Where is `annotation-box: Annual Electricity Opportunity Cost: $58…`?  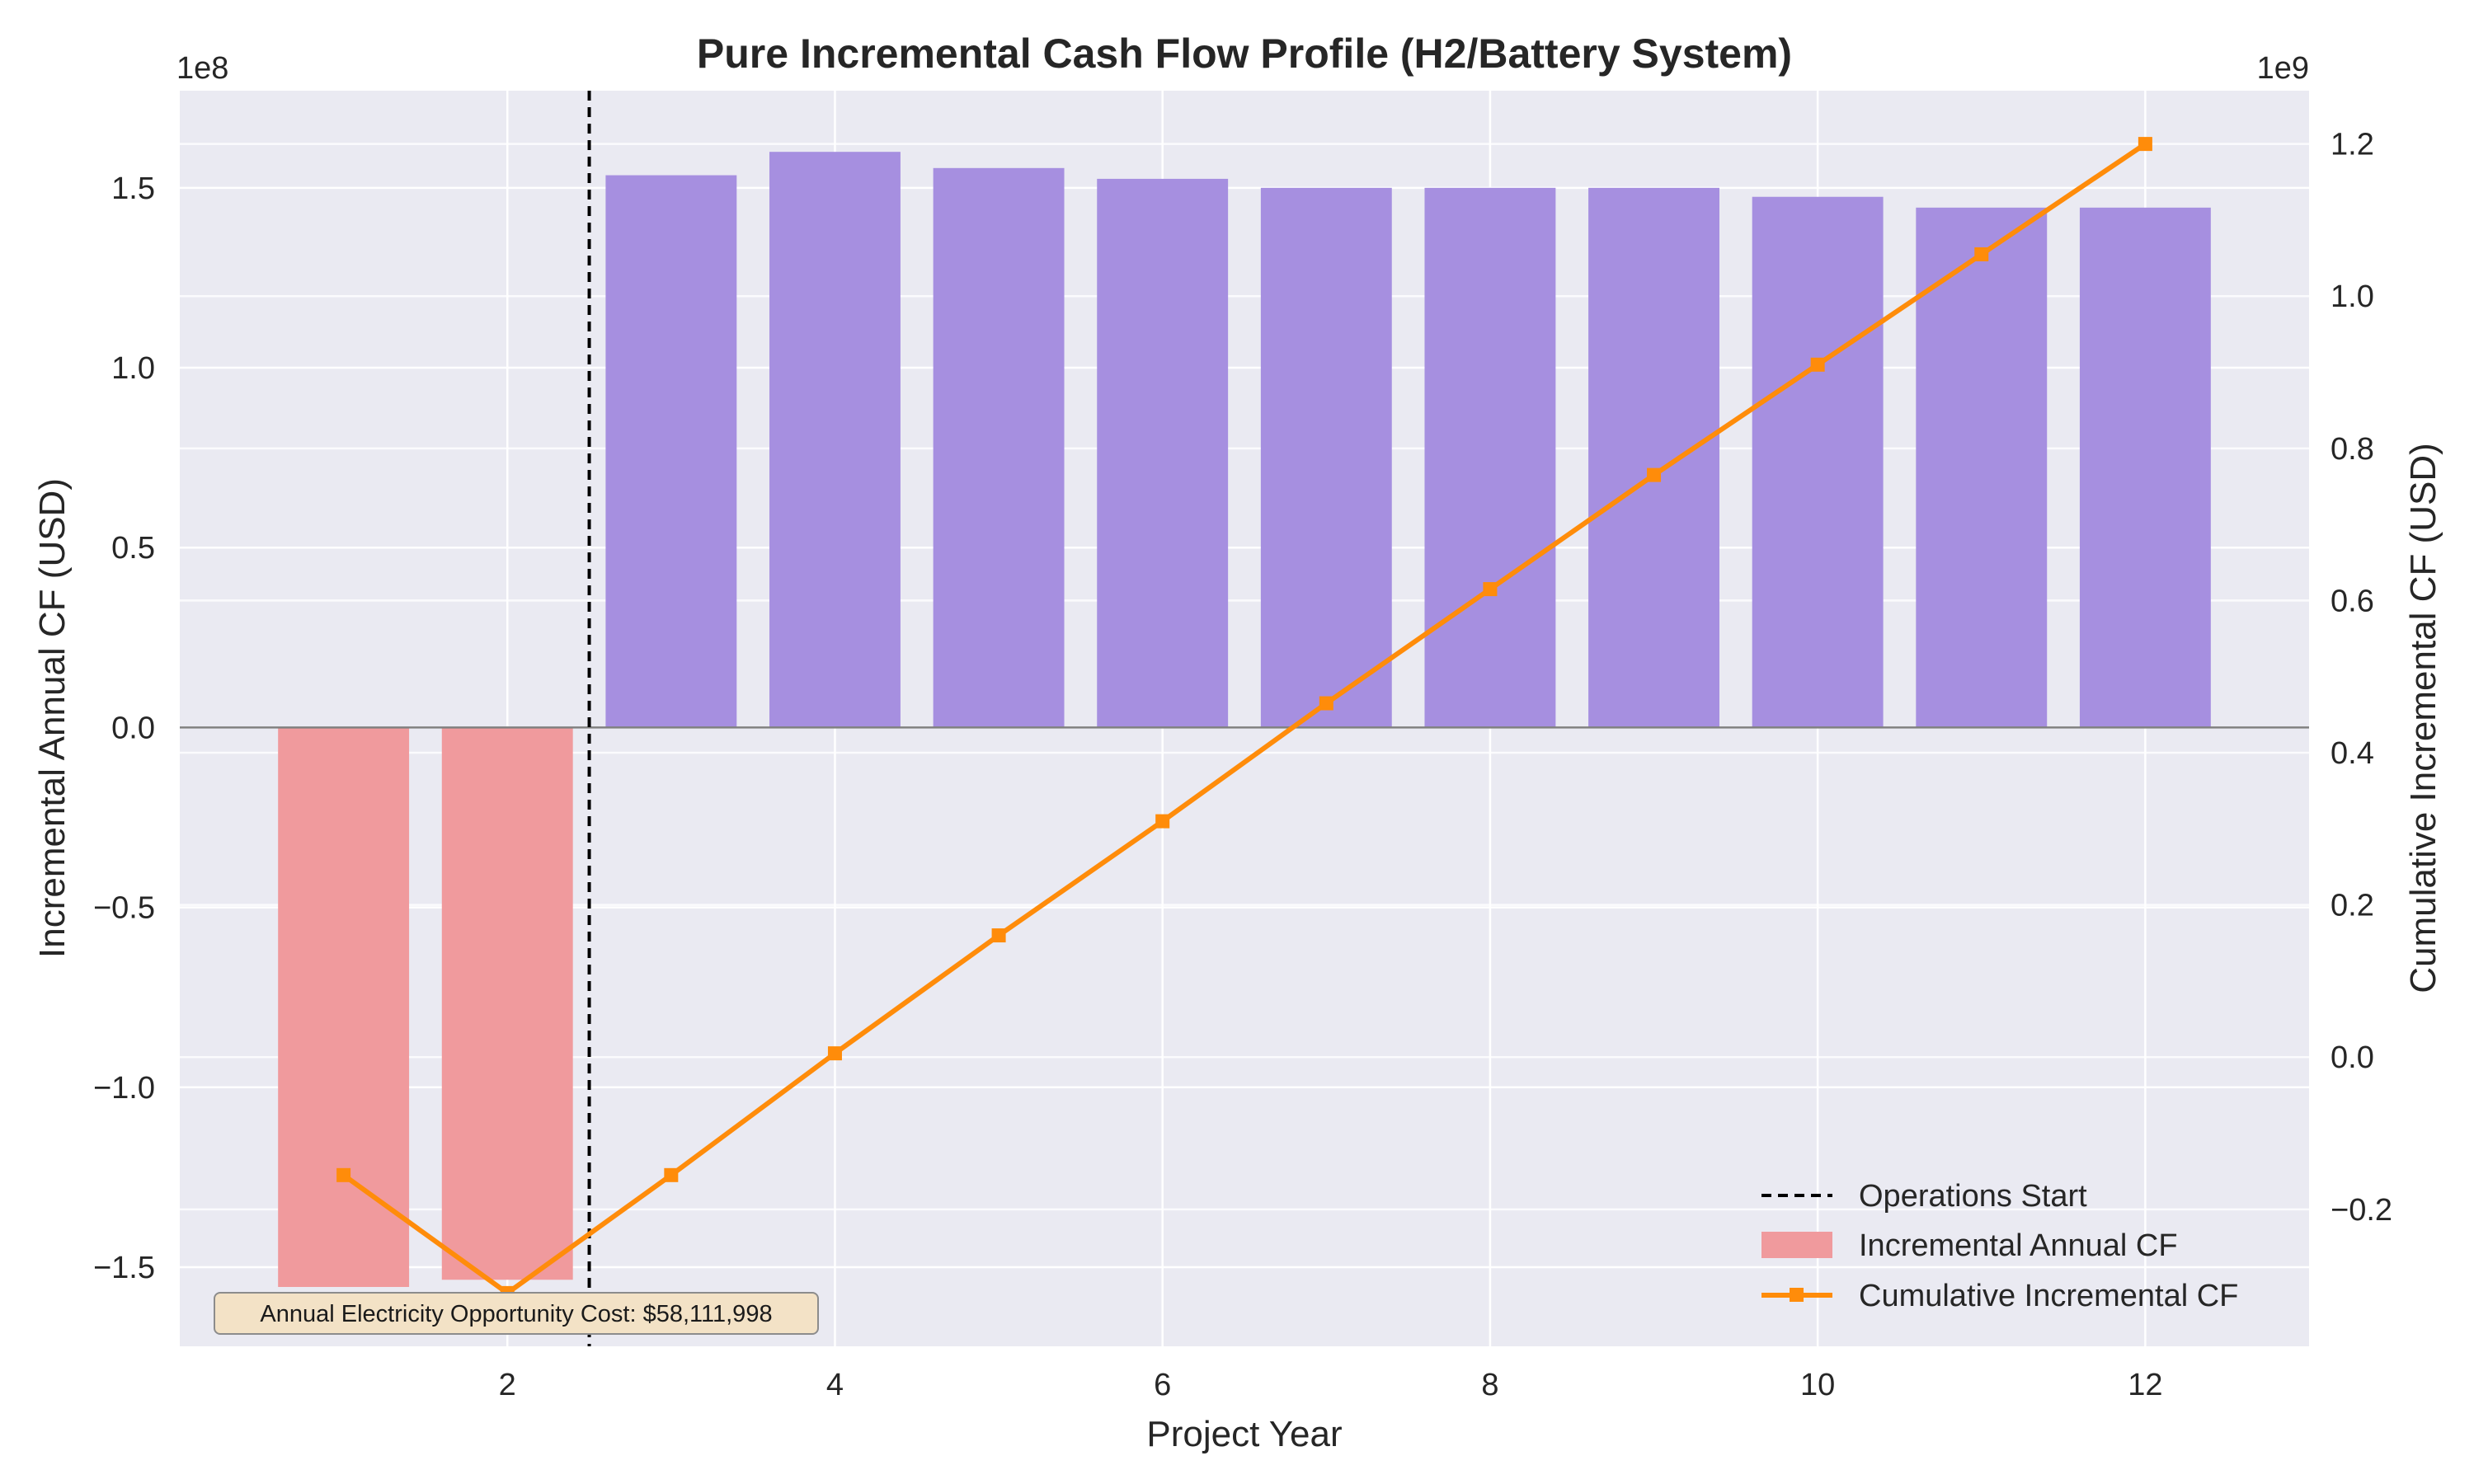 annotation-box: Annual Electricity Opportunity Cost: $58… is located at coordinates (516, 1313).